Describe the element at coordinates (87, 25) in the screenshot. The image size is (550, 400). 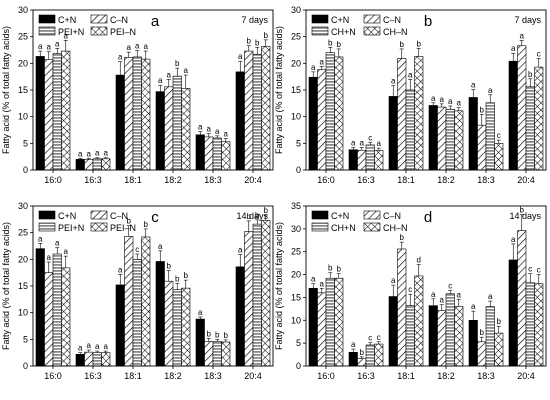
I see `legend: C+N C–N PEI+N PEI–N` at that location.